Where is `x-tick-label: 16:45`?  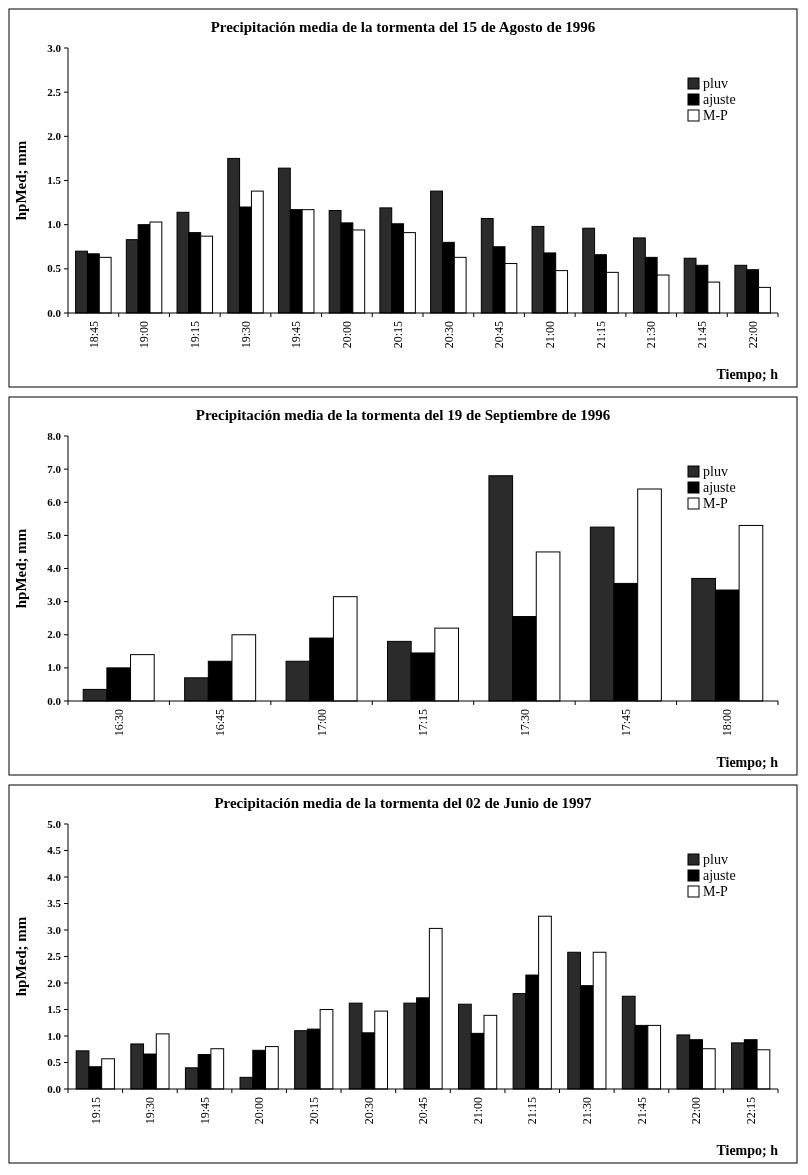 x-tick-label: 16:45 is located at coordinates (220, 723).